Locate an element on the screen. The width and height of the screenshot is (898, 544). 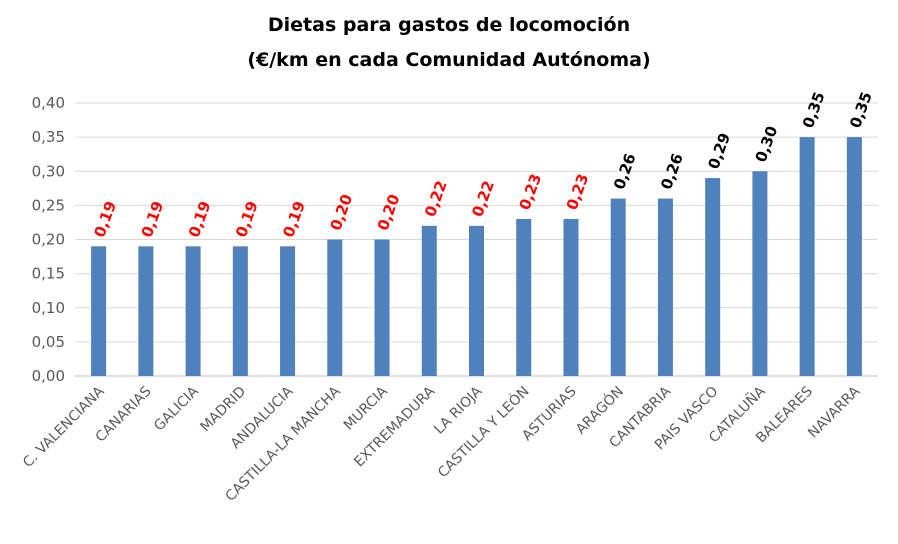
data-label: 0,30 is located at coordinates (767, 144).